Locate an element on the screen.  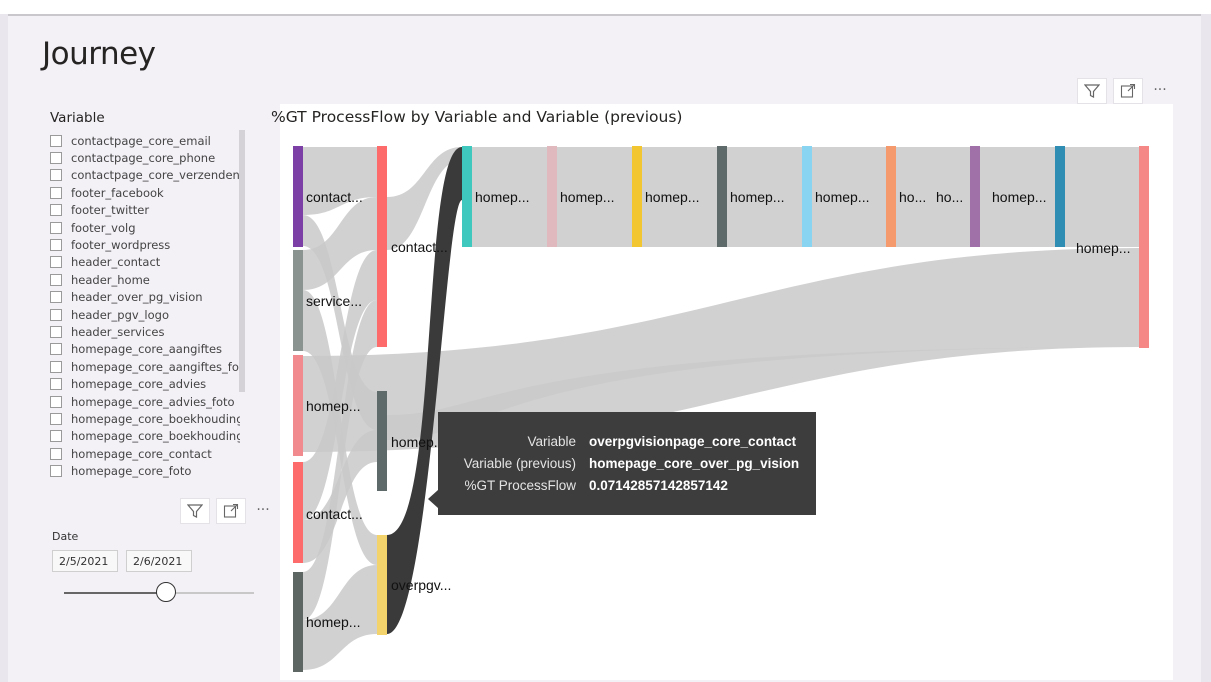
slicer-item: contactpage_core_phone is located at coordinates (145, 157).